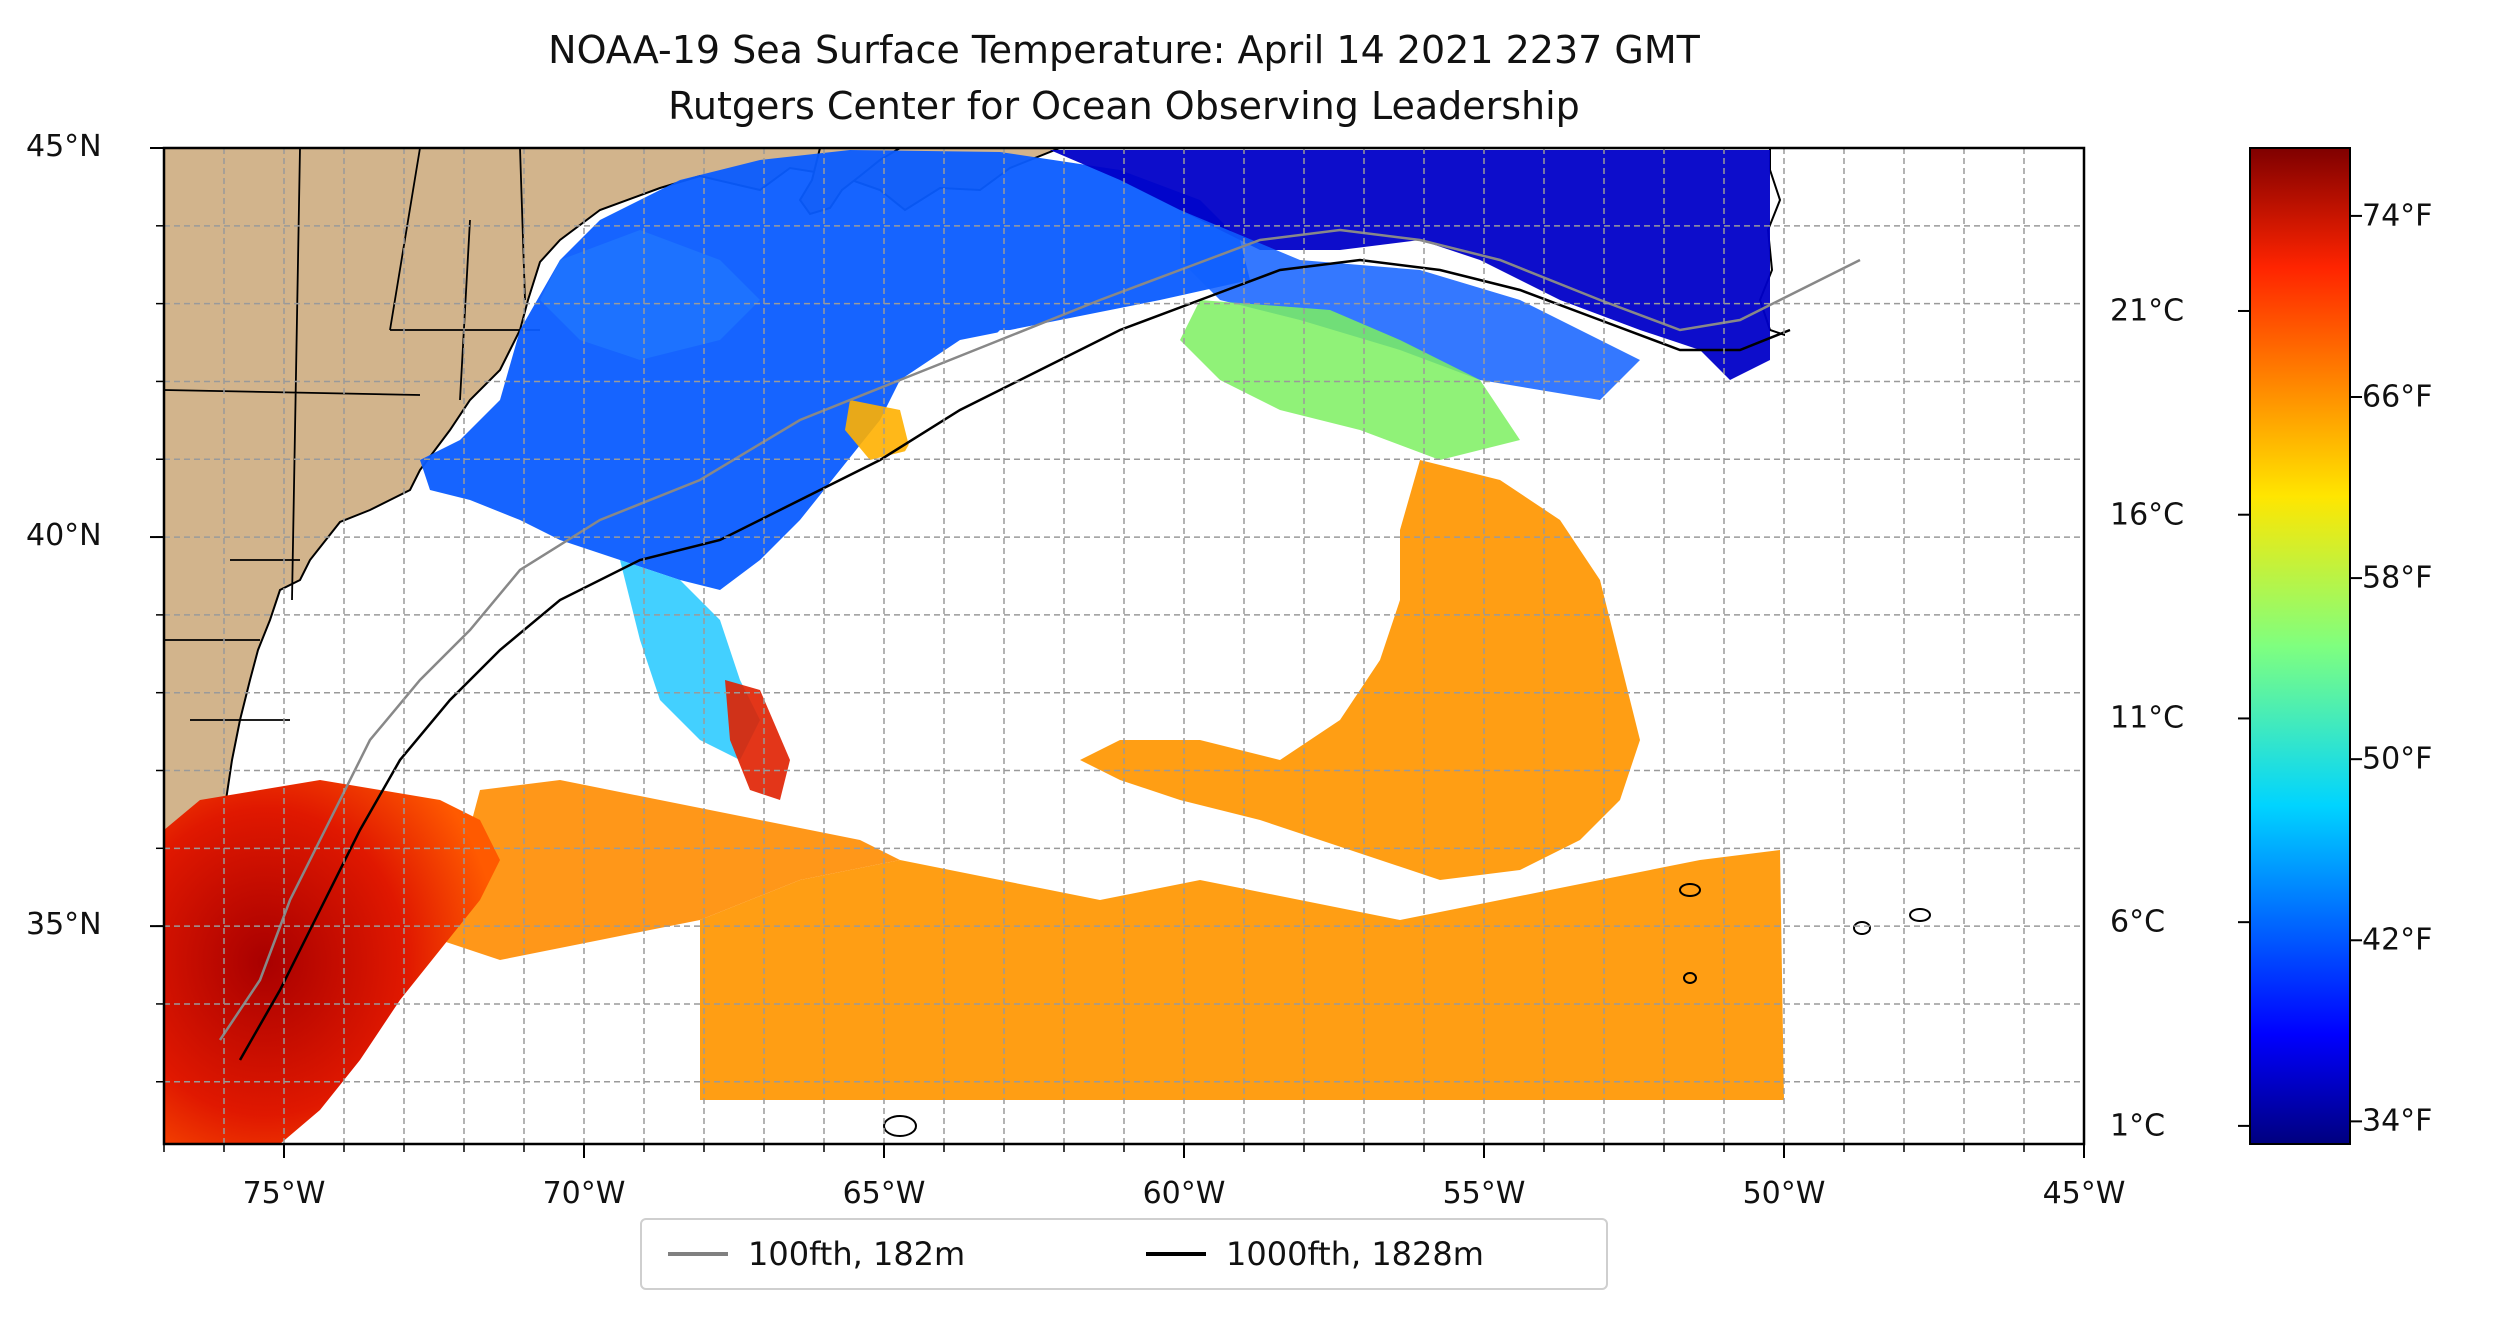  I want to click on colorbar-c-label: 21°C, so click(2147, 311).